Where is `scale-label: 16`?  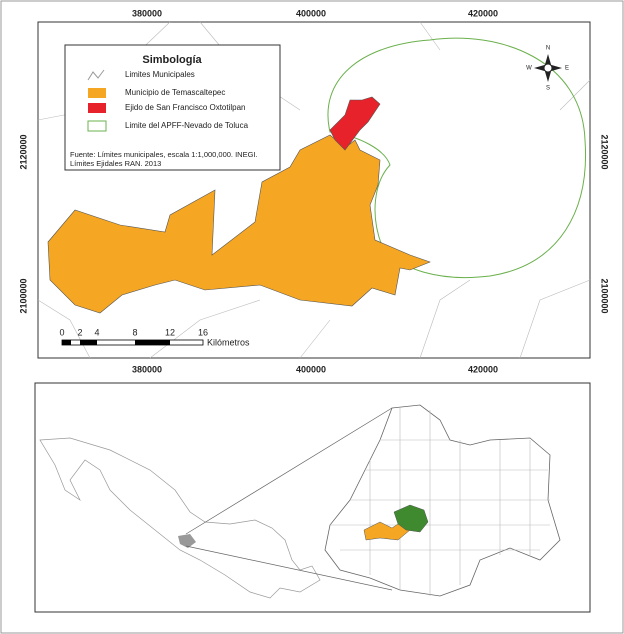 scale-label: 16 is located at coordinates (203, 332).